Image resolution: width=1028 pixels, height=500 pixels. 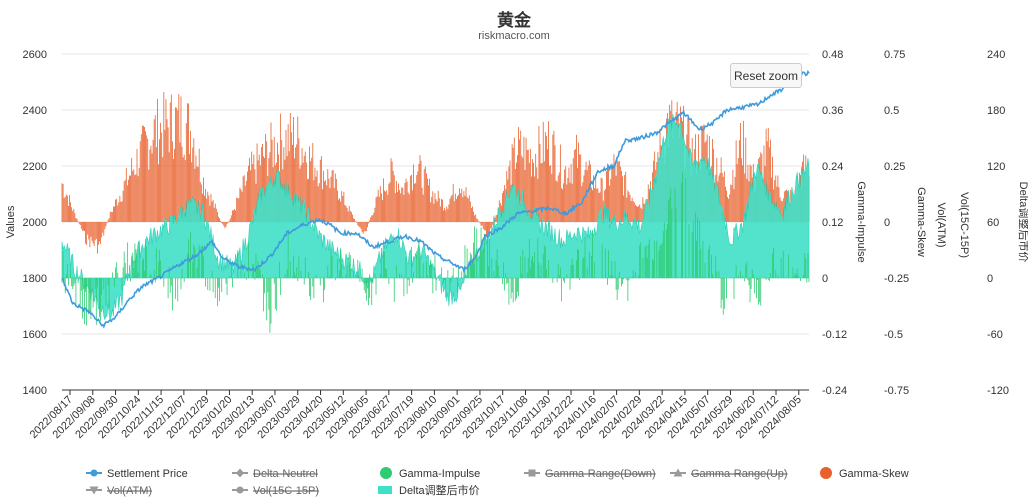 What do you see at coordinates (766, 75) in the screenshot?
I see `reset-zoom-button: Reset zoom` at bounding box center [766, 75].